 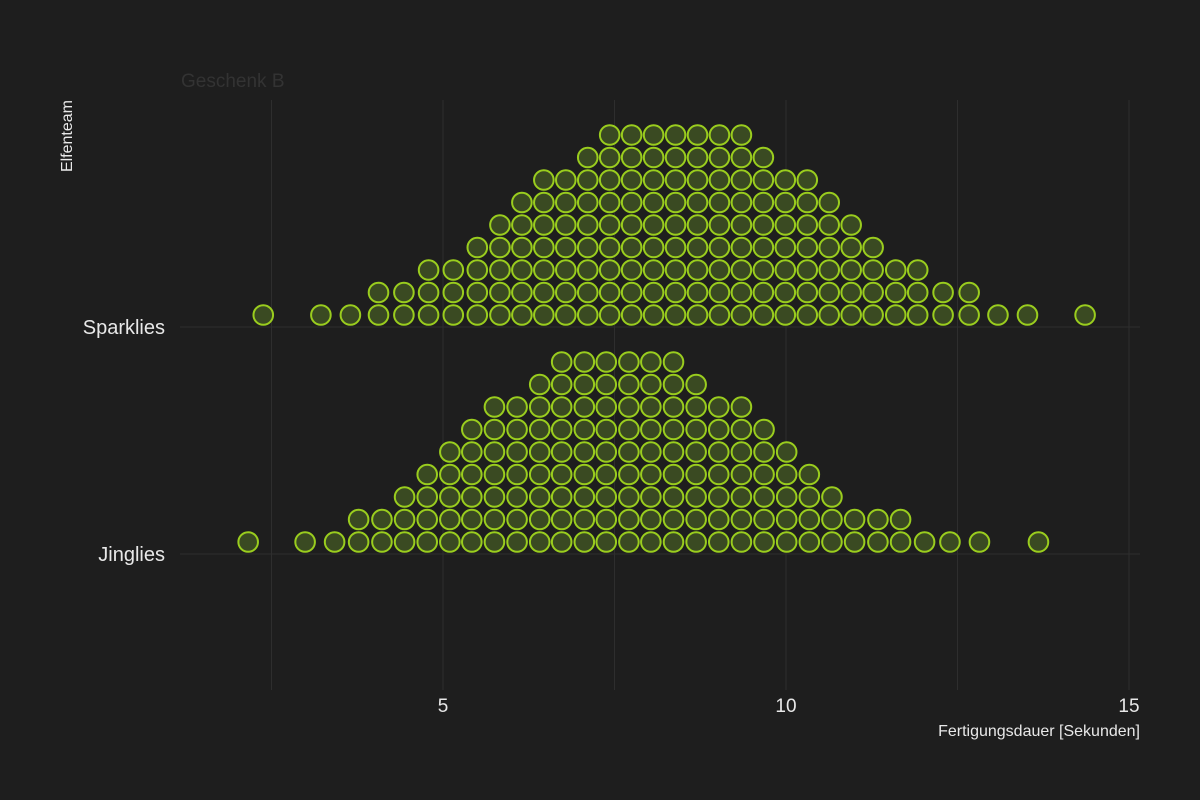 I want to click on y-tick-labels: Sparklies Jinglies, so click(x=124, y=441).